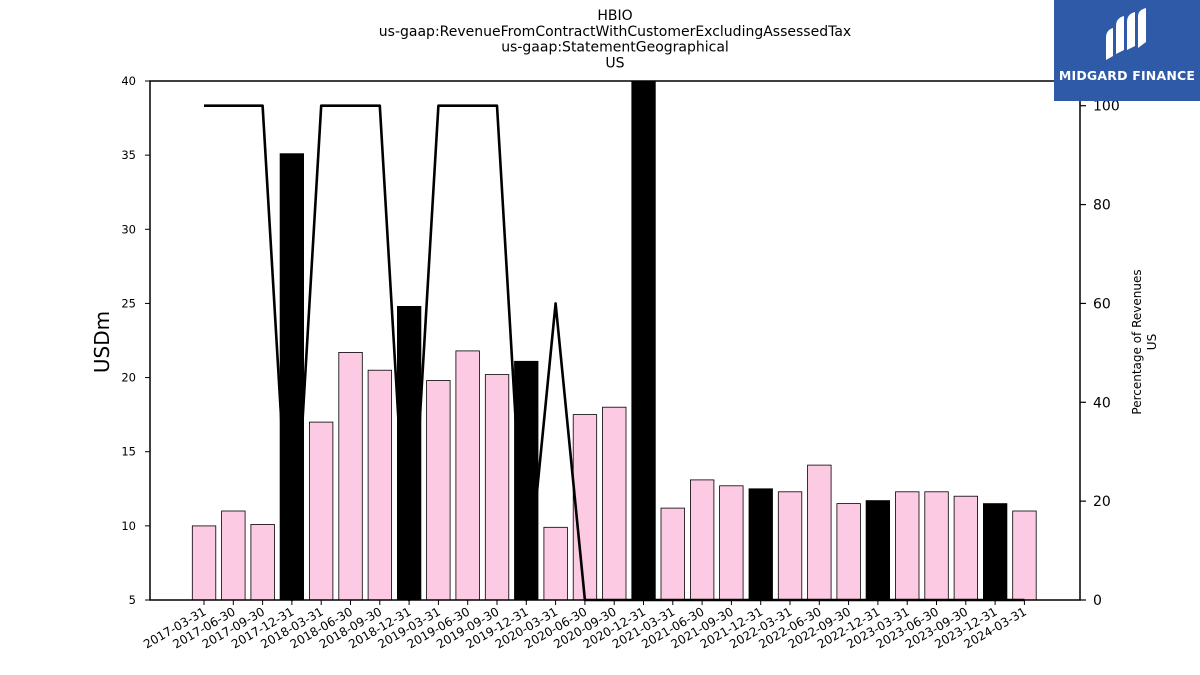 This screenshot has height=675, width=1200. What do you see at coordinates (1126, 34) in the screenshot?
I see `logo-mark-icon` at bounding box center [1126, 34].